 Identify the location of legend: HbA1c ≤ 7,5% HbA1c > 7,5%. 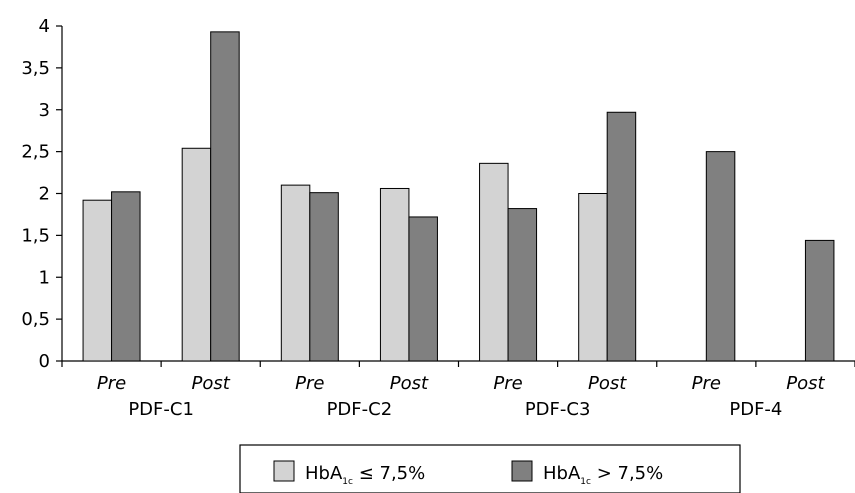
(490, 468).